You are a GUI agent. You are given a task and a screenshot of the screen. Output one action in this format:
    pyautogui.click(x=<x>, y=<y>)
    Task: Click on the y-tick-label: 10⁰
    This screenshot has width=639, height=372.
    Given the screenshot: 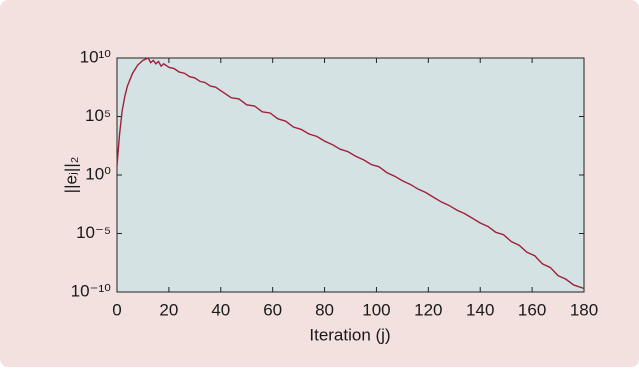 What is the action you would take?
    pyautogui.click(x=98, y=173)
    